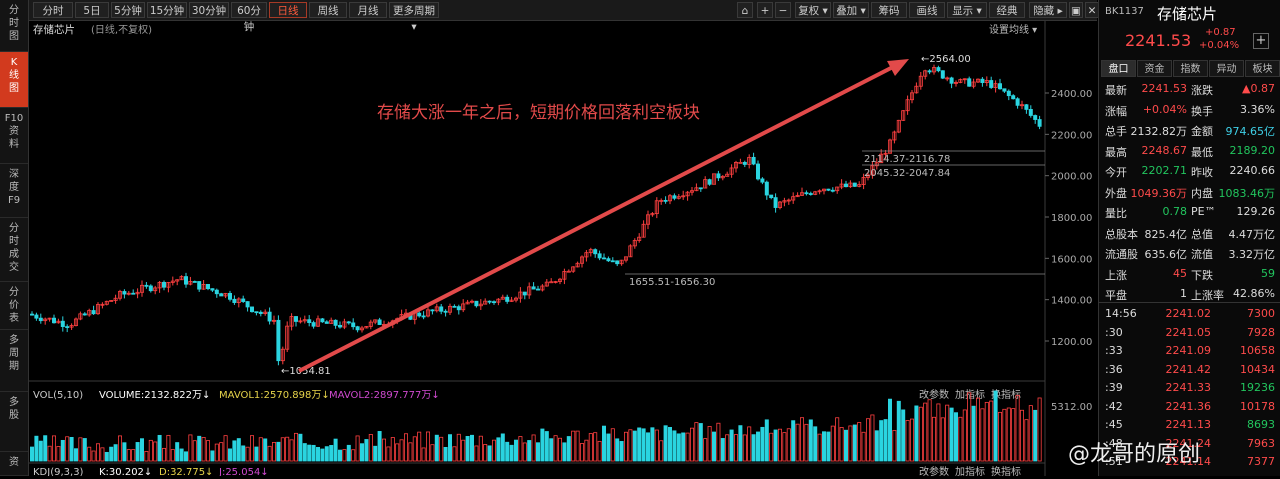  What do you see at coordinates (14, 464) in the screenshot?
I see `left-nav-item-8: 资` at bounding box center [14, 464].